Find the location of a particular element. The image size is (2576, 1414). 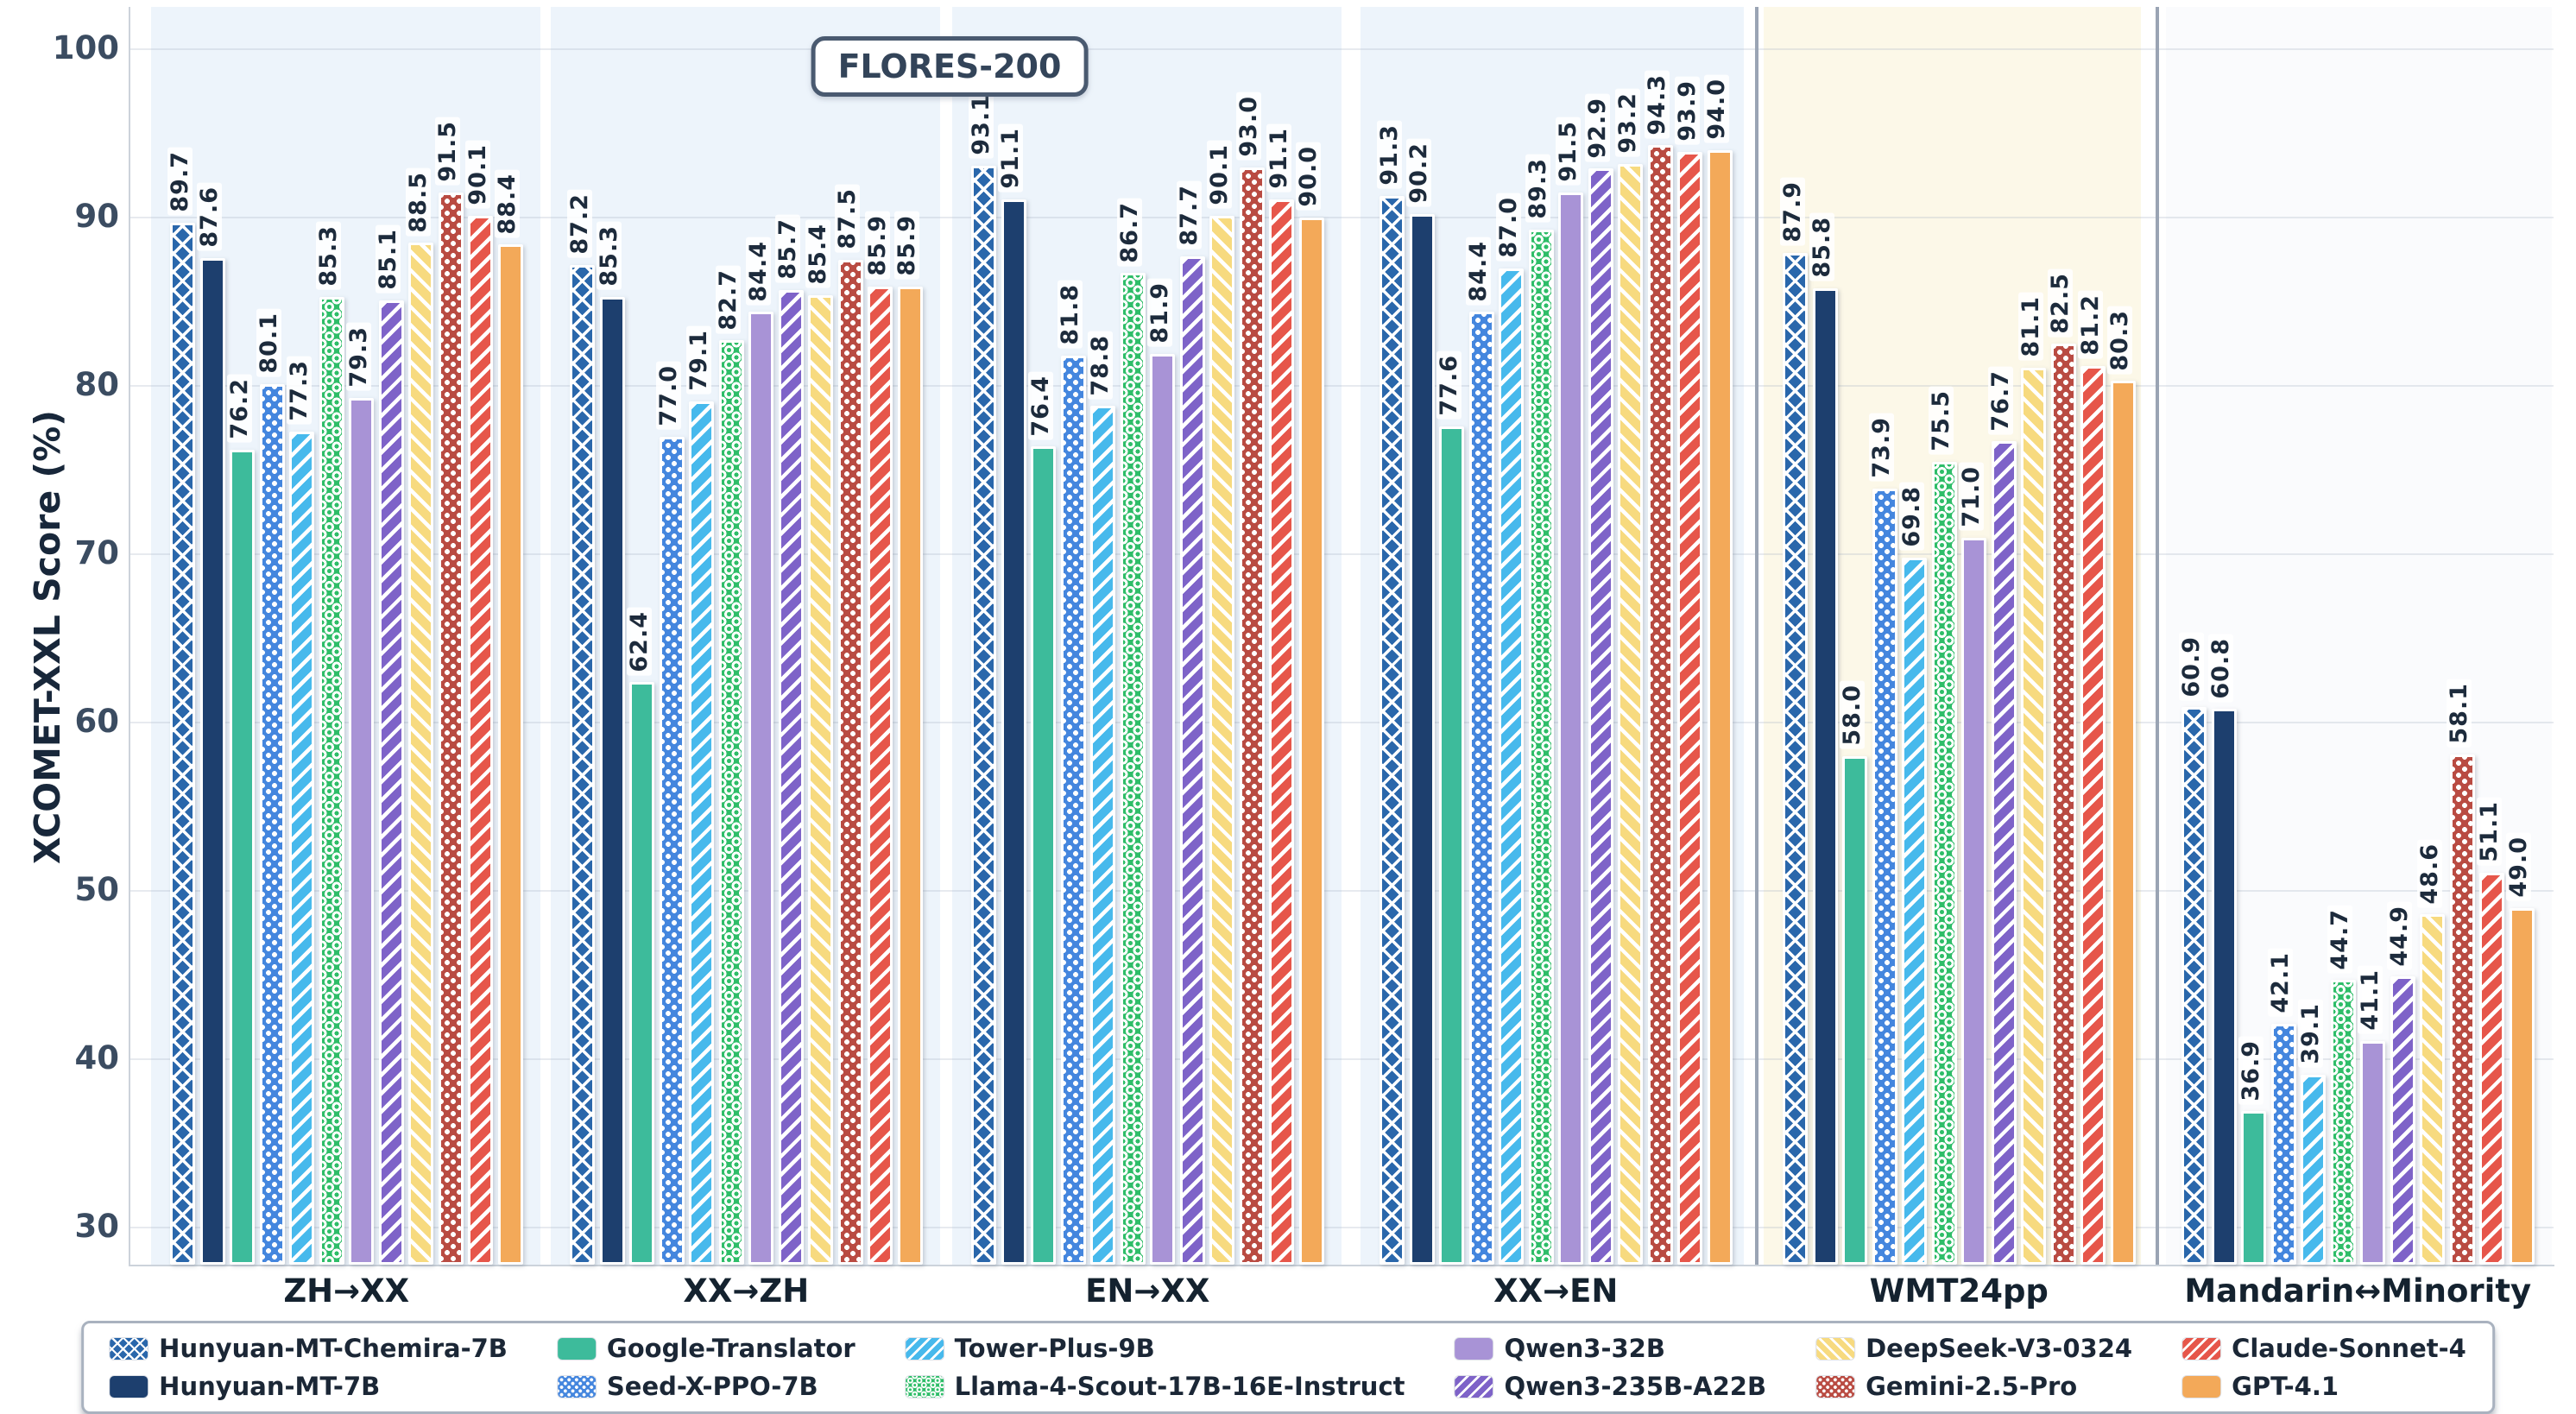

bar-value-label: 81.2 is located at coordinates (2090, 324).